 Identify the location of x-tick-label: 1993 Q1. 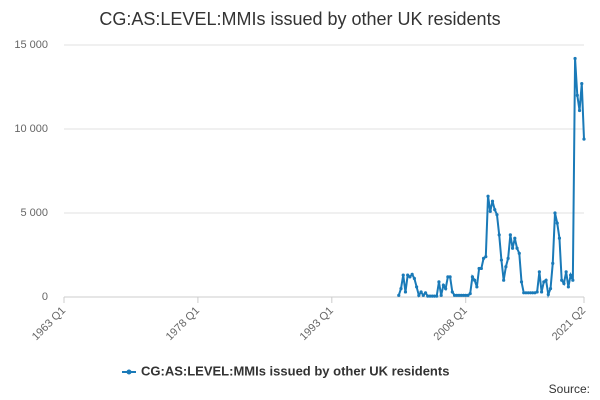
(317, 324).